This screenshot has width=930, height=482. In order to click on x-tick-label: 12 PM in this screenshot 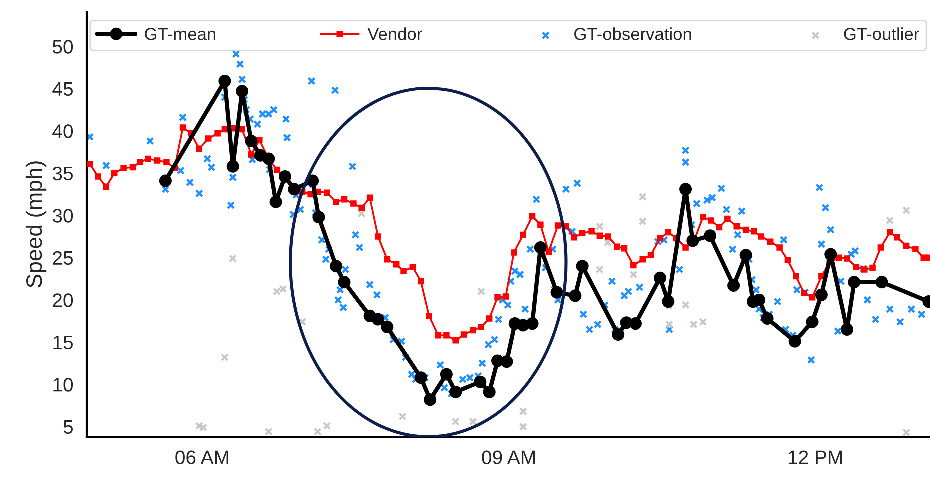, I will do `click(815, 457)`.